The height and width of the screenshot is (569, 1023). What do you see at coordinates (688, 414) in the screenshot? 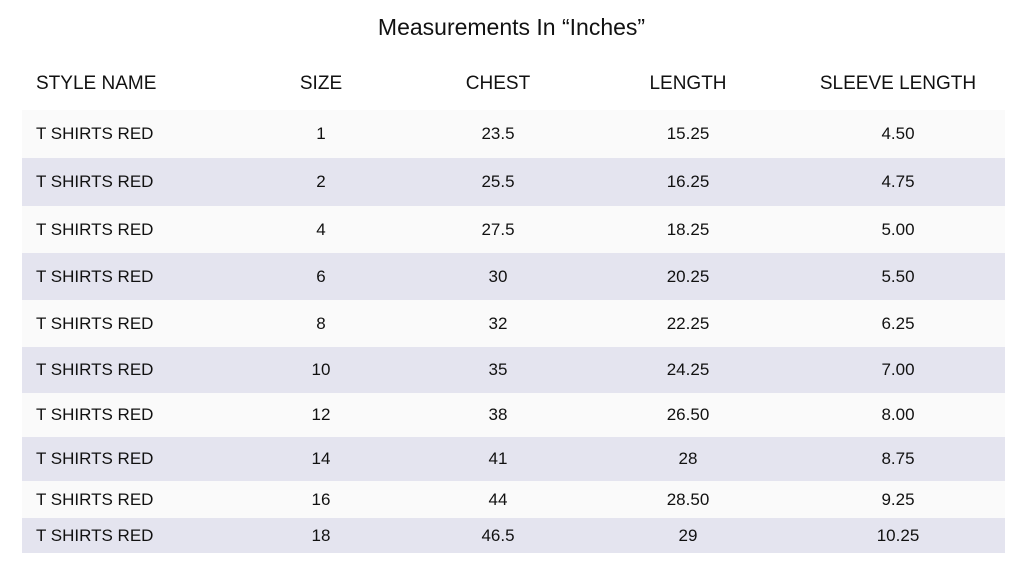
I see `table-cell: 26.50` at bounding box center [688, 414].